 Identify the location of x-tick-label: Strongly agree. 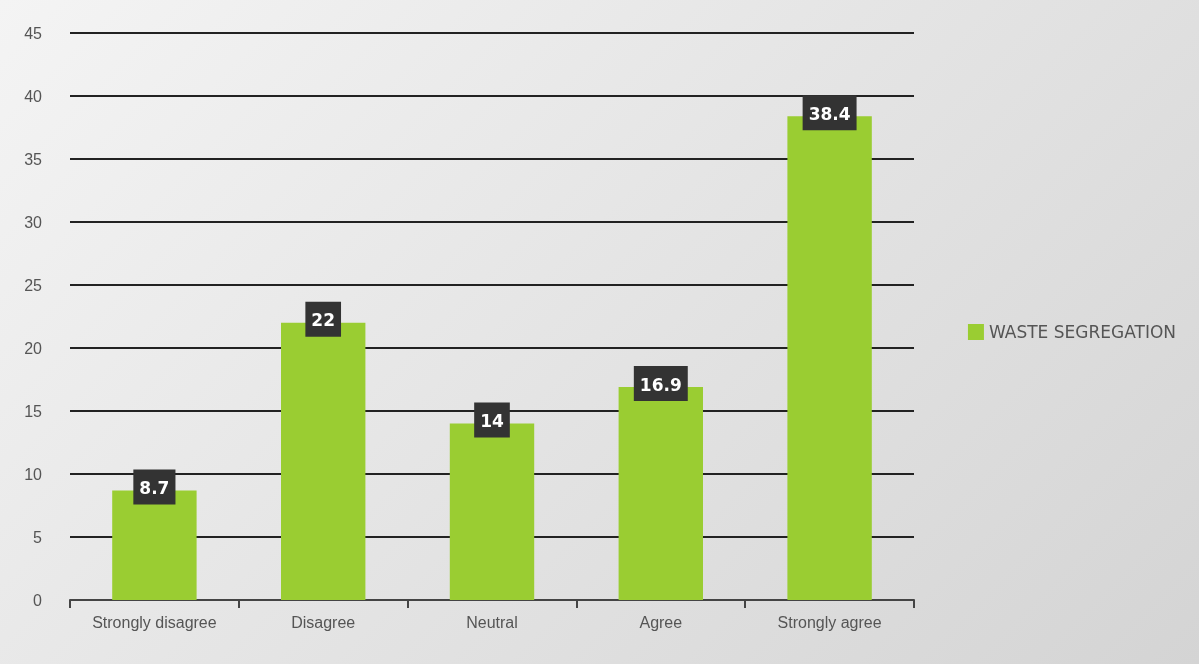
(829, 622).